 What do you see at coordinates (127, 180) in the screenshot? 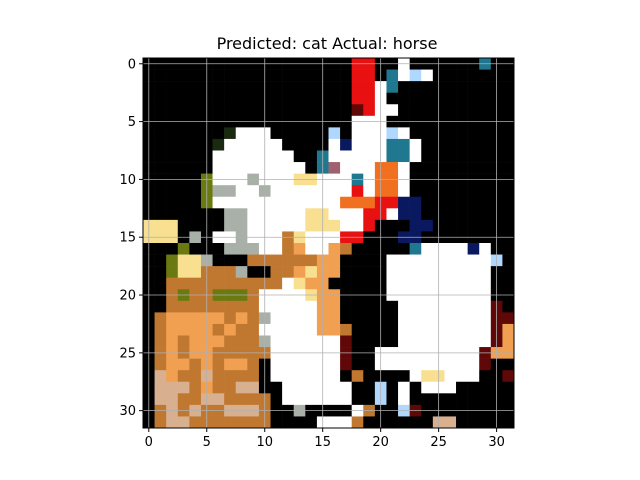
I see `y-tick-label: 10` at bounding box center [127, 180].